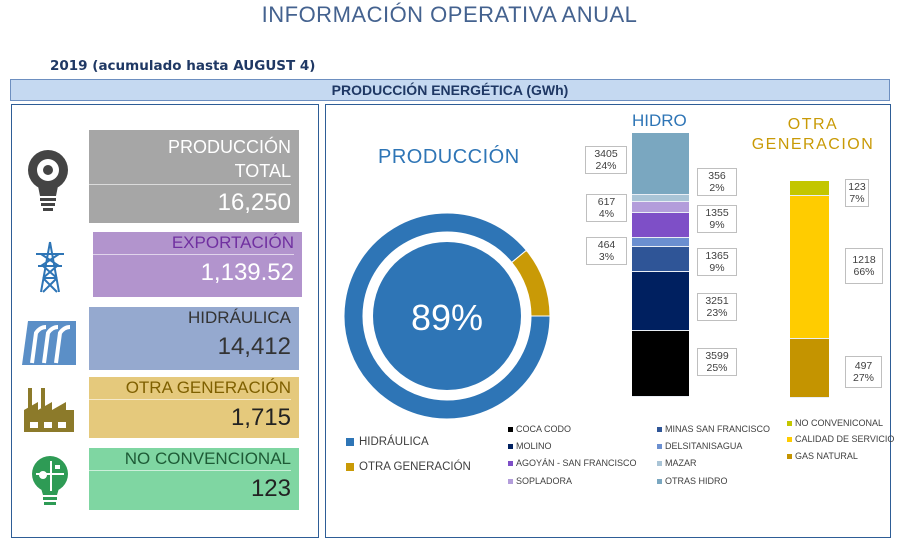  Describe the element at coordinates (606, 154) in the screenshot. I see `callout-value: 3405` at that location.